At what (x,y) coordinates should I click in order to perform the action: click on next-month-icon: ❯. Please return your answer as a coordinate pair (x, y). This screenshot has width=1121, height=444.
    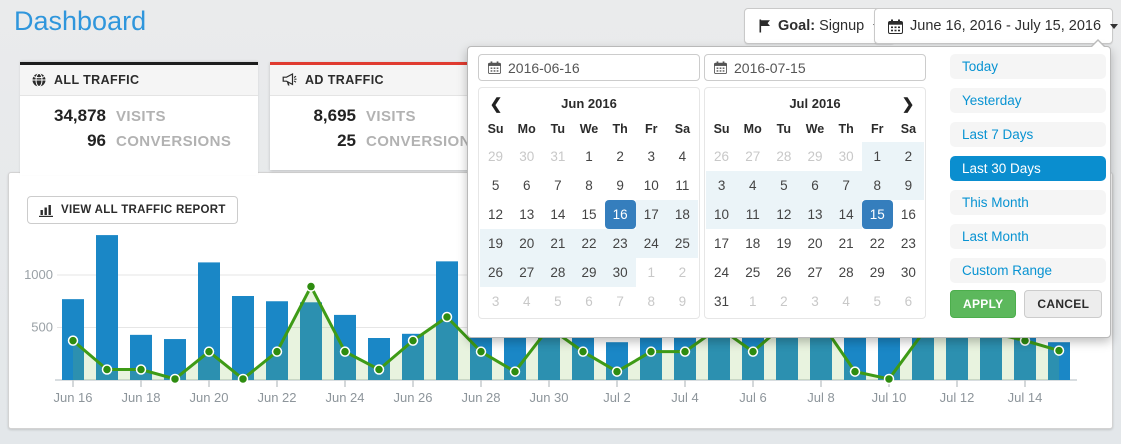
    Looking at the image, I should click on (908, 104).